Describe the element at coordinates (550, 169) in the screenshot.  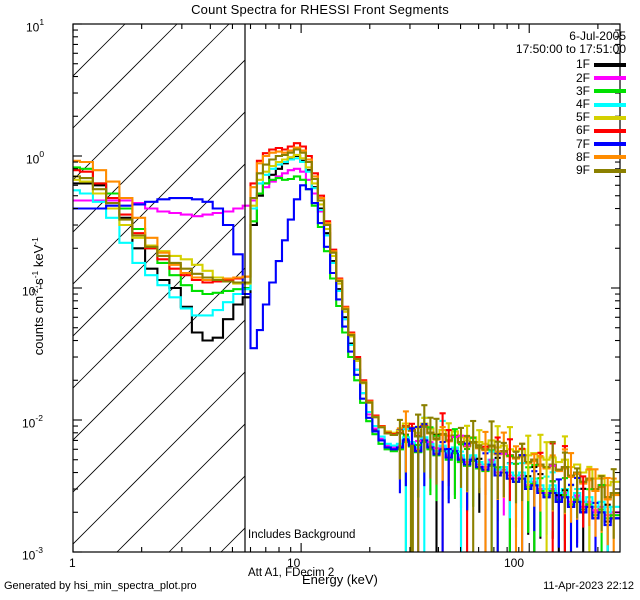
I see `legend-item-9f: 9F` at that location.